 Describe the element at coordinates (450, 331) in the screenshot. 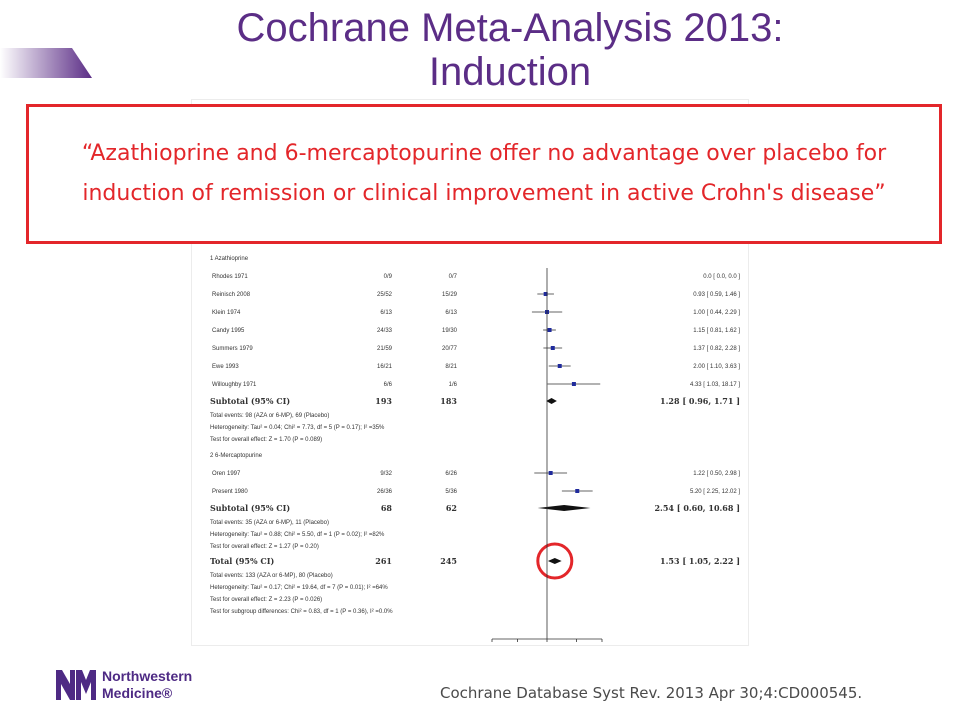

I see `forest-study-ctrl-events: 19/30` at that location.